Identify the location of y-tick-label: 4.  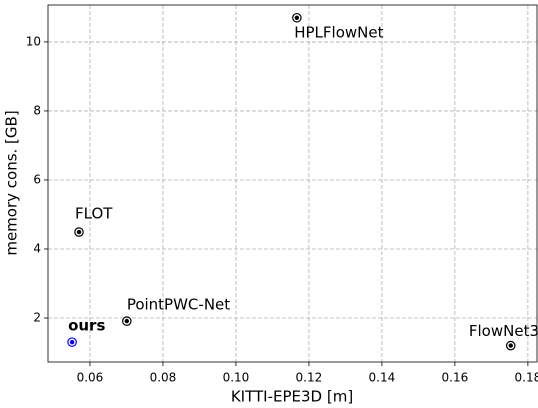
(37, 248).